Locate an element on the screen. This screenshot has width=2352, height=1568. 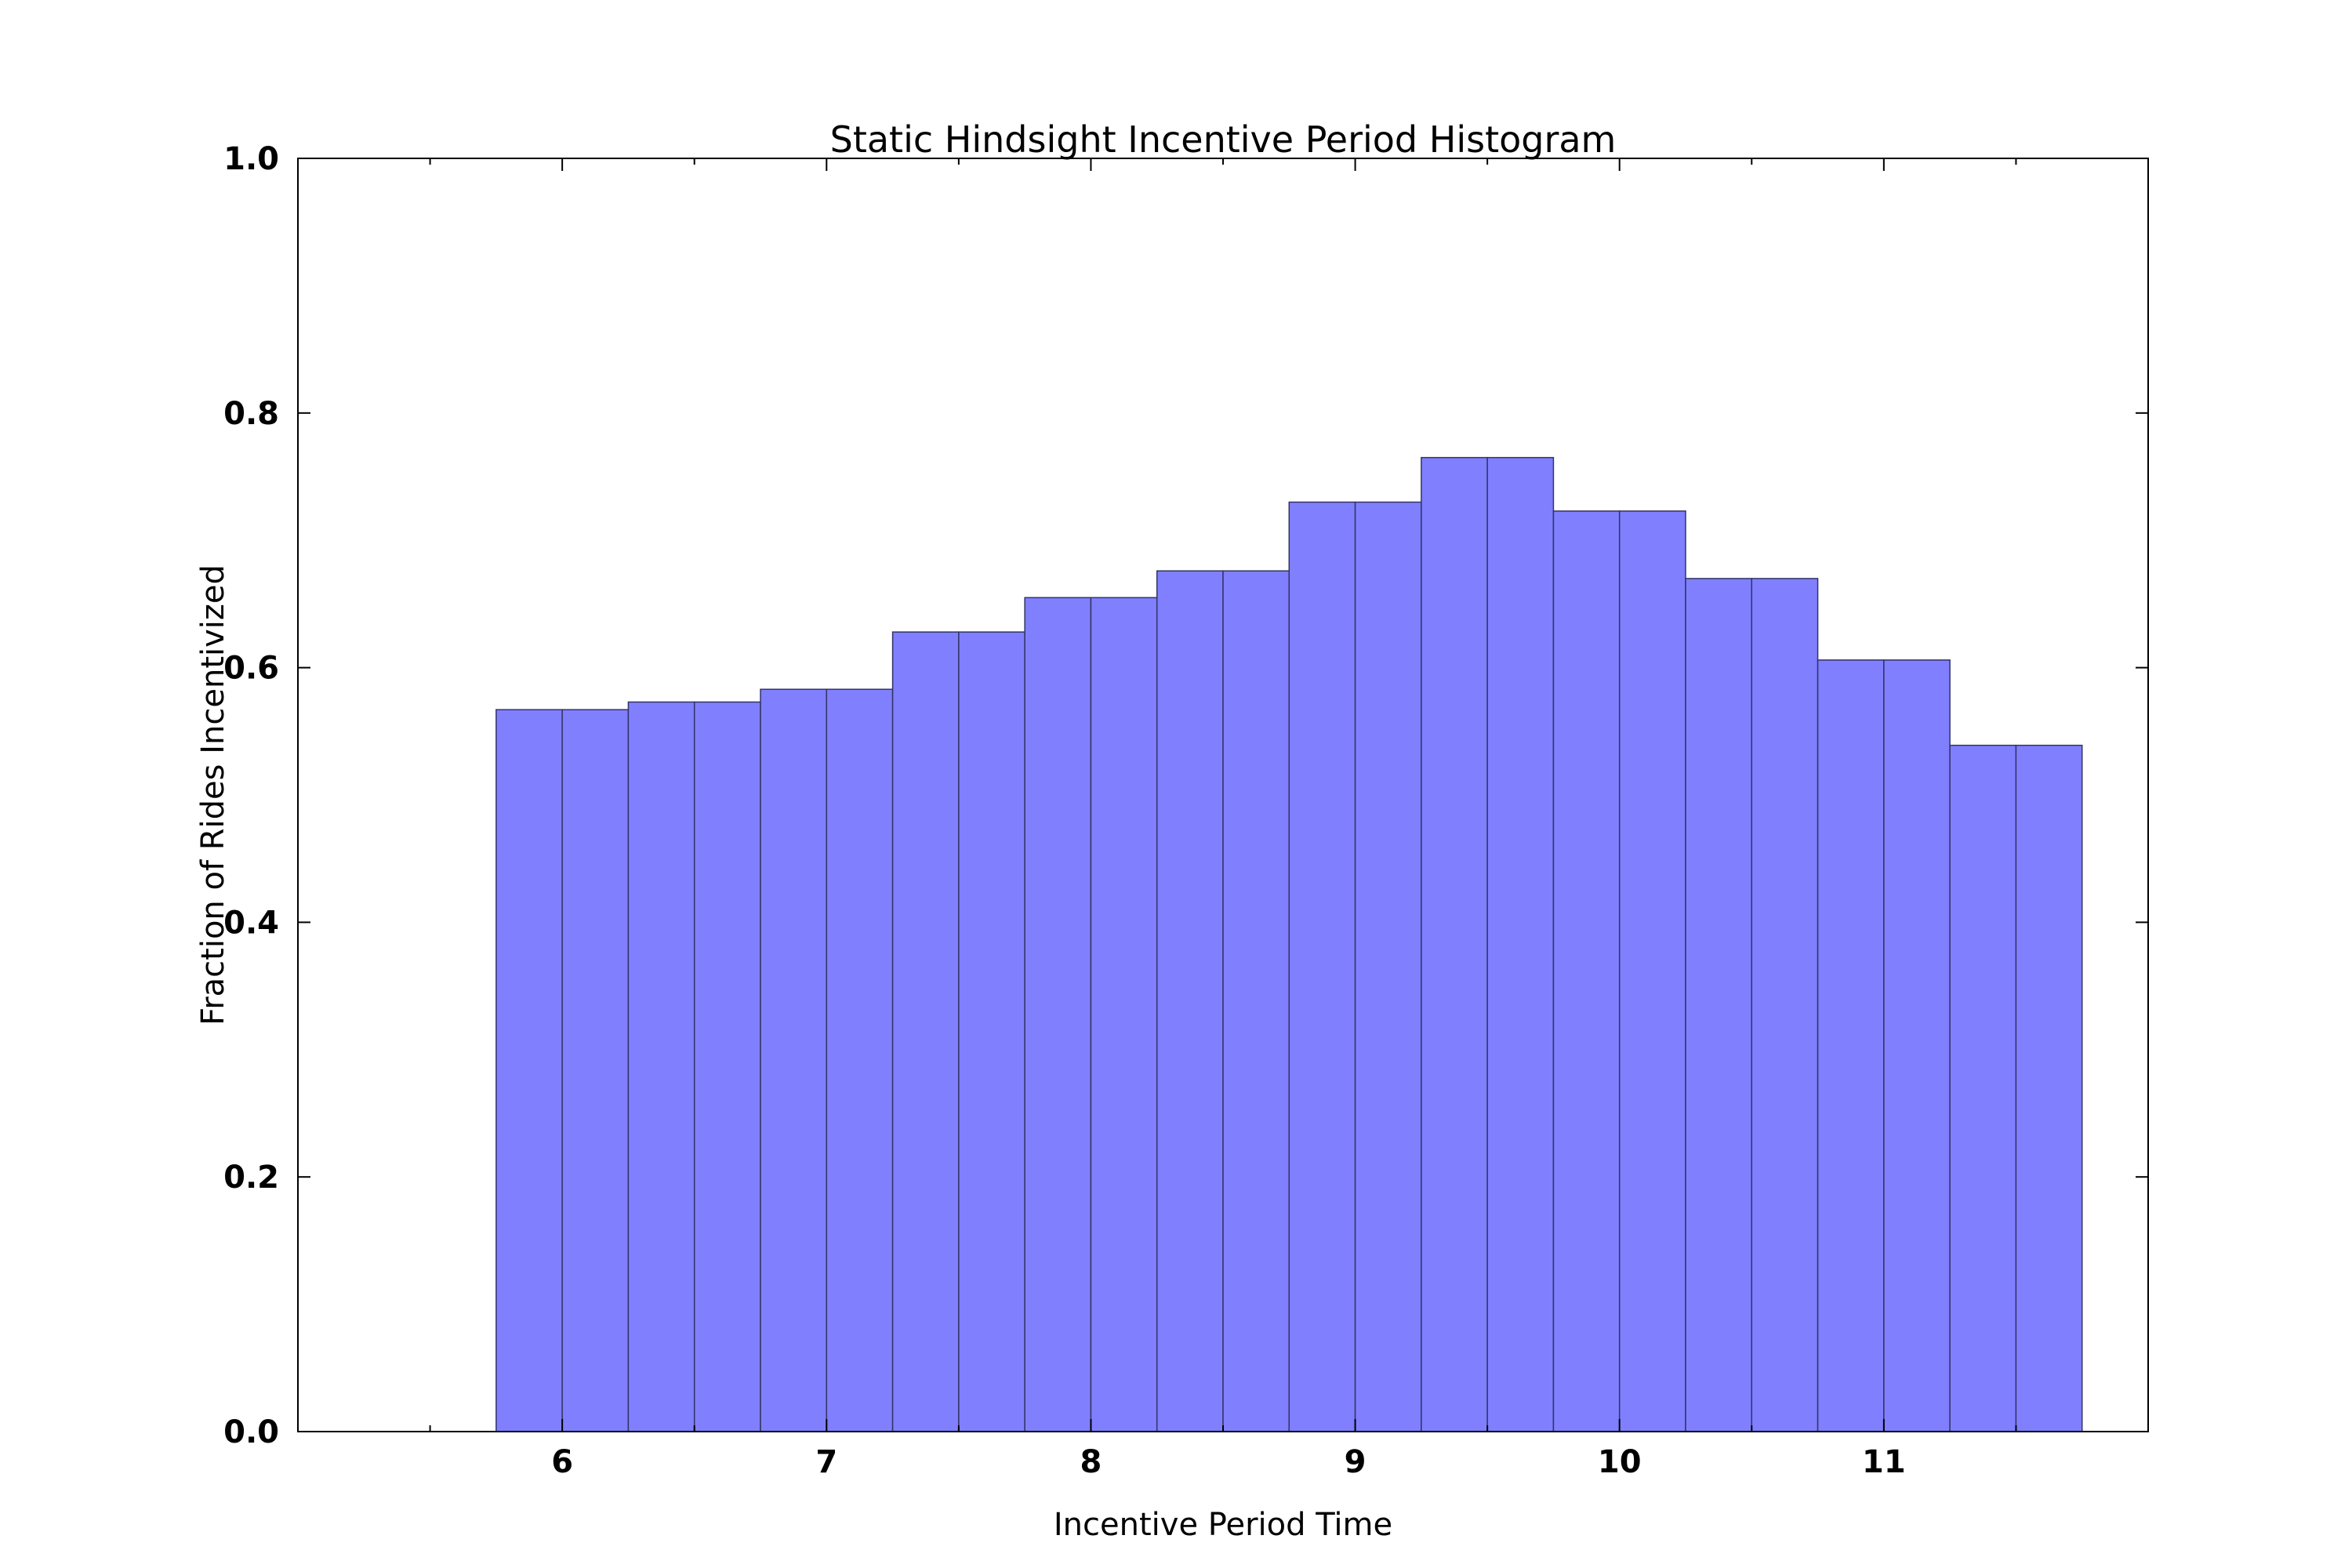
x-tick-label: 11 is located at coordinates (1884, 1462).